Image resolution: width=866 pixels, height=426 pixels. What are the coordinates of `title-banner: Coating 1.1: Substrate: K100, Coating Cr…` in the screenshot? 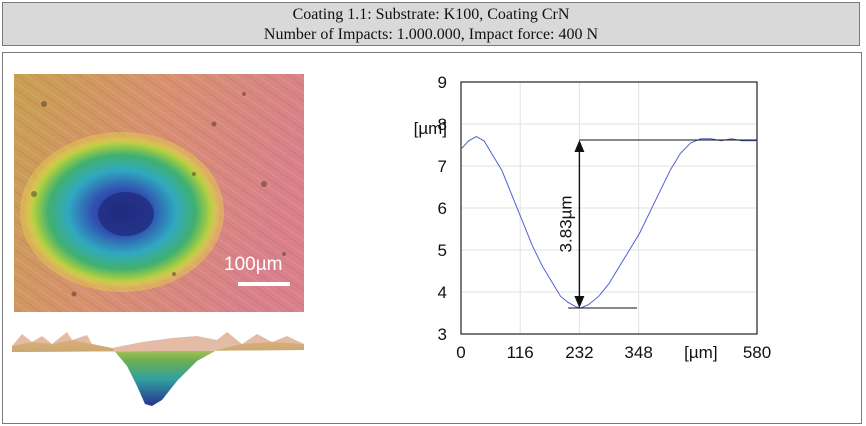 It's located at (431, 24).